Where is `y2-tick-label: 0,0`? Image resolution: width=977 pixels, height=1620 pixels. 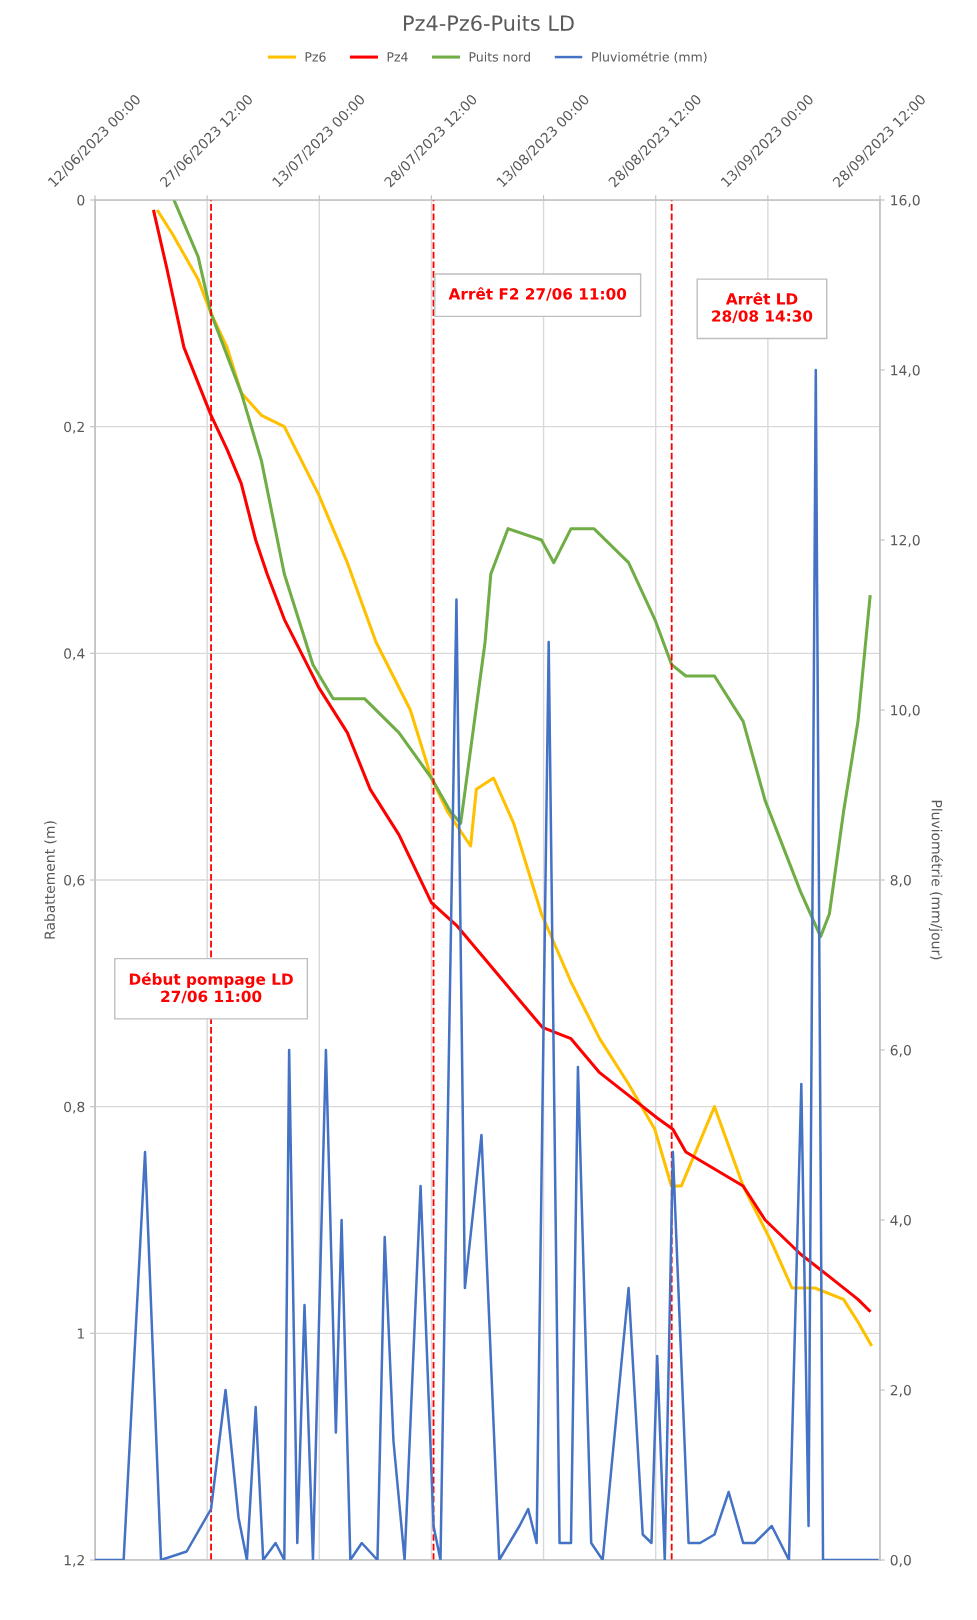
y2-tick-label: 0,0 is located at coordinates (900, 1560).